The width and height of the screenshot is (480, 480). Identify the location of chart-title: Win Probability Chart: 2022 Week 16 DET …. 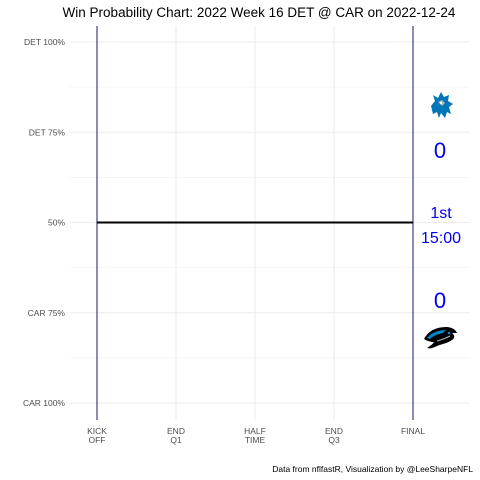
(259, 12).